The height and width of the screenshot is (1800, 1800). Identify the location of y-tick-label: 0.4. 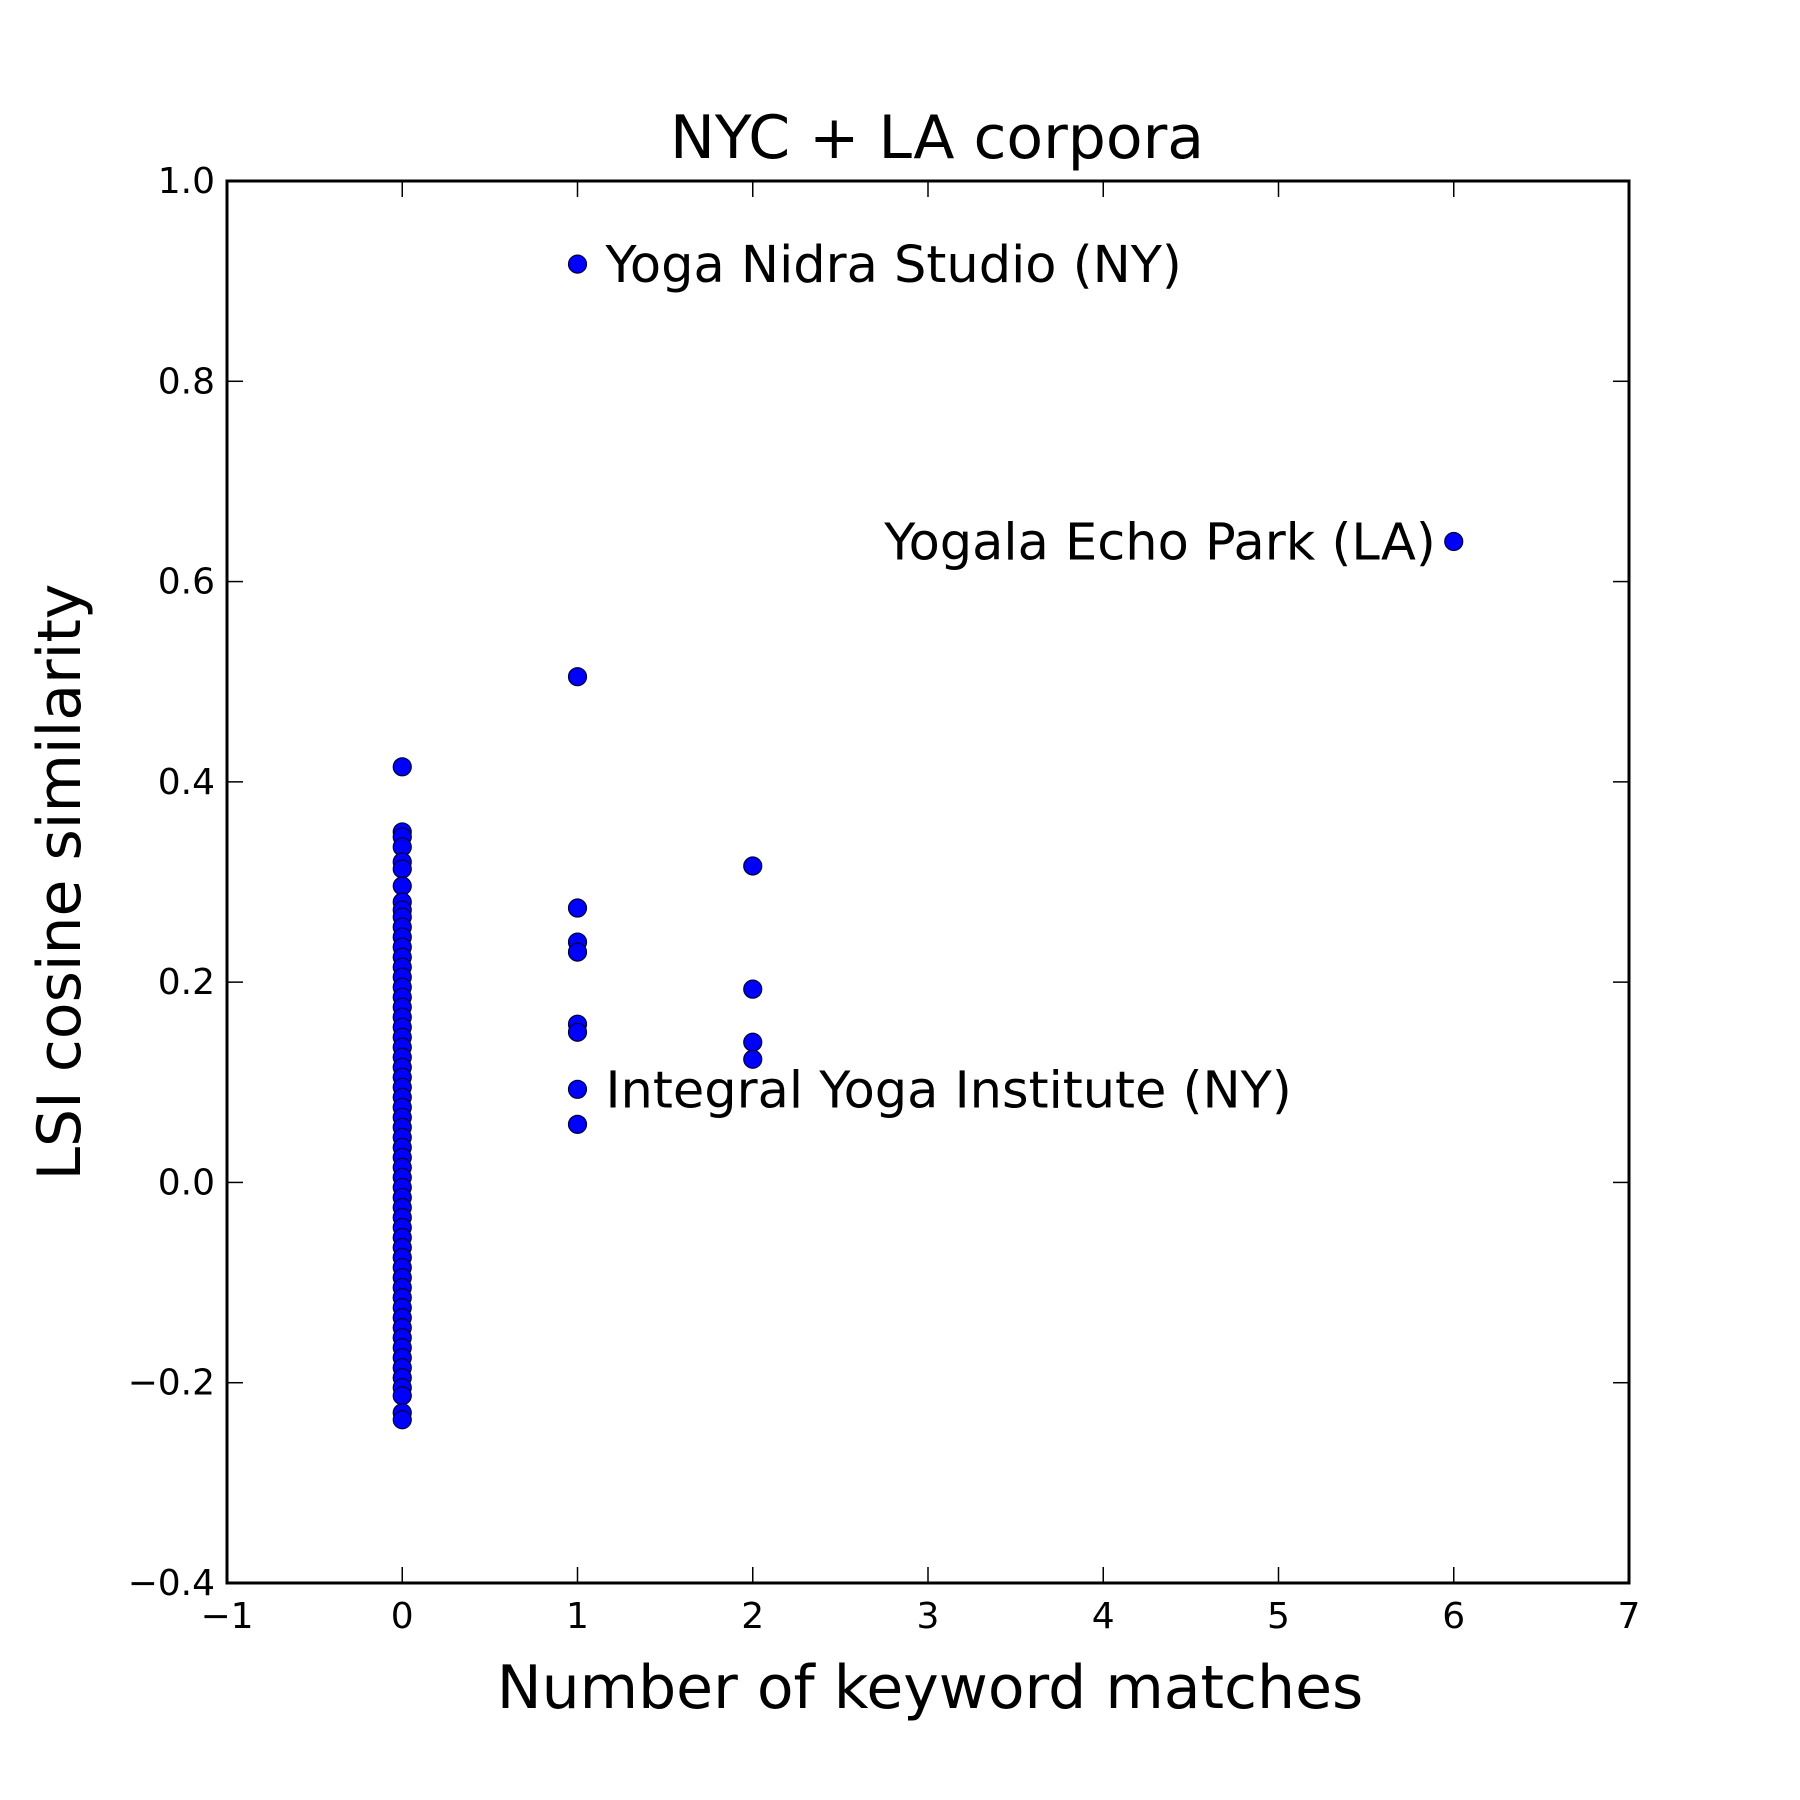
(186, 782).